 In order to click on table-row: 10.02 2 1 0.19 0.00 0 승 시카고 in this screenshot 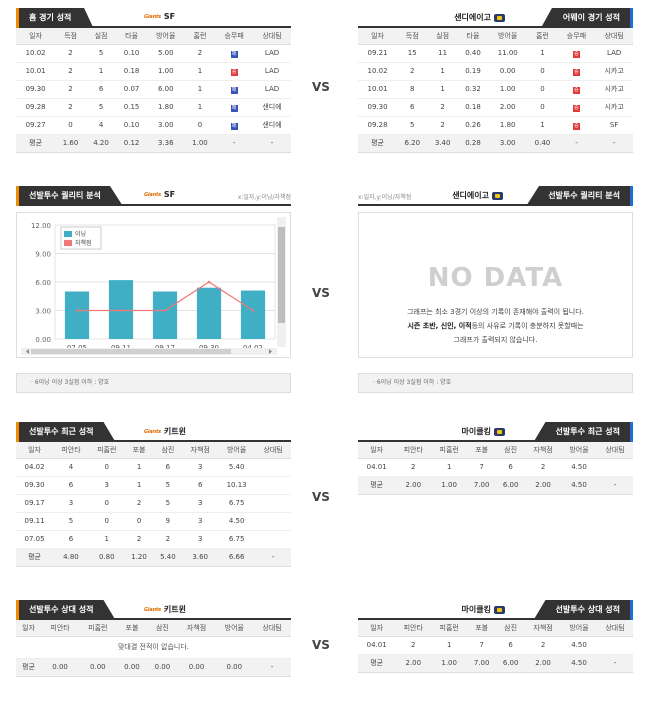, I will do `click(495, 71)`.